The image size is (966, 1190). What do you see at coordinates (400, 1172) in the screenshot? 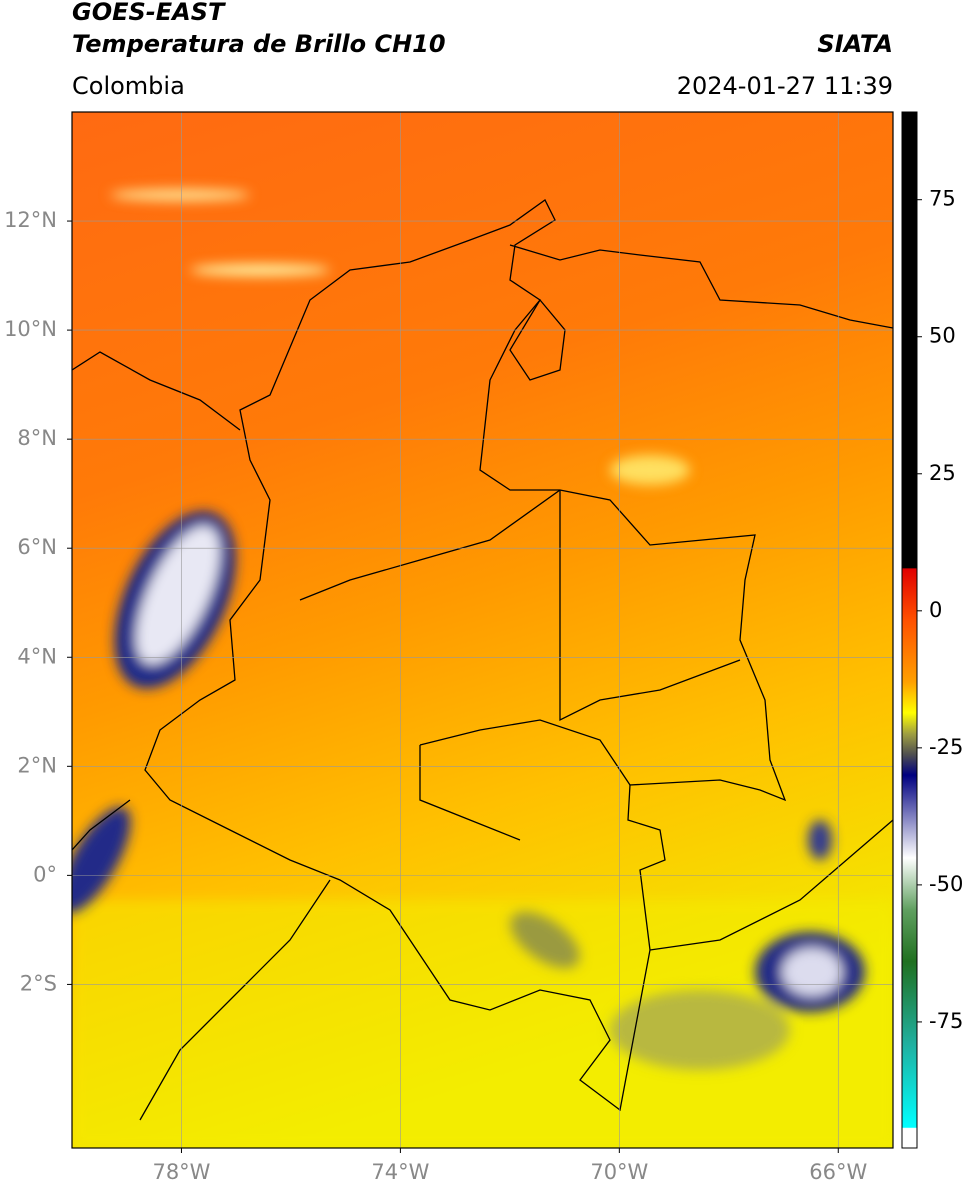
I see `lon-tick-label: 74°W` at bounding box center [400, 1172].